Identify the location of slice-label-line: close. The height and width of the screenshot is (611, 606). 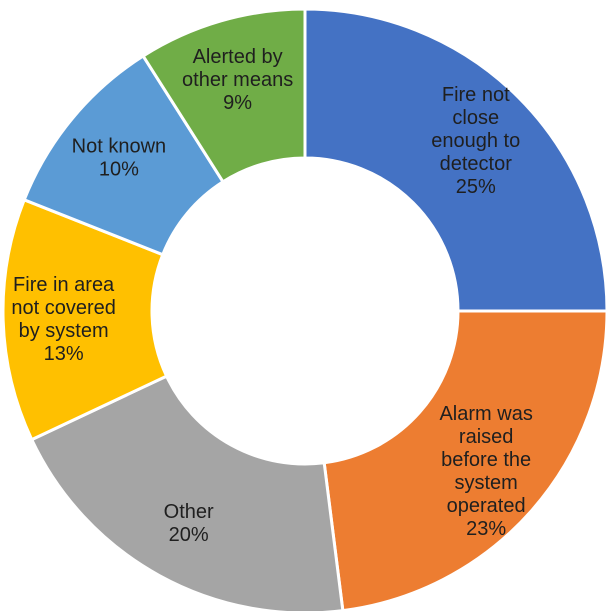
(475, 118).